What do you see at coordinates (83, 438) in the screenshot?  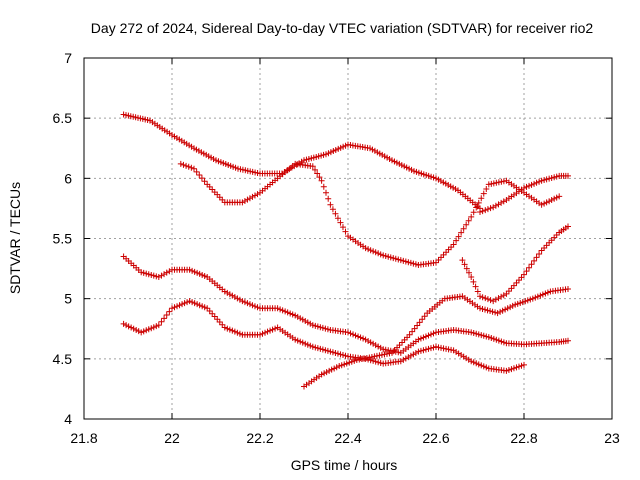 I see `x-tick-label: 21.8` at bounding box center [83, 438].